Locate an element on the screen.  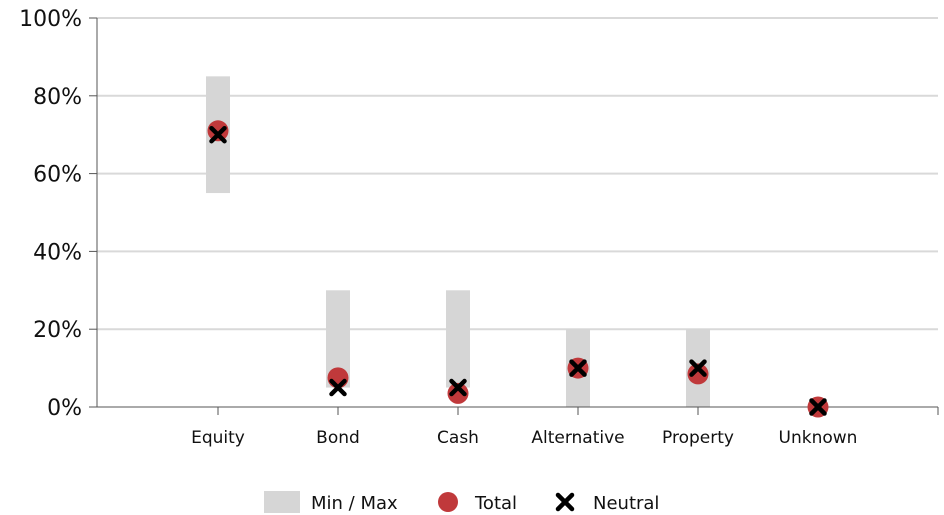
y-tick-label: 60% is located at coordinates (57, 175).